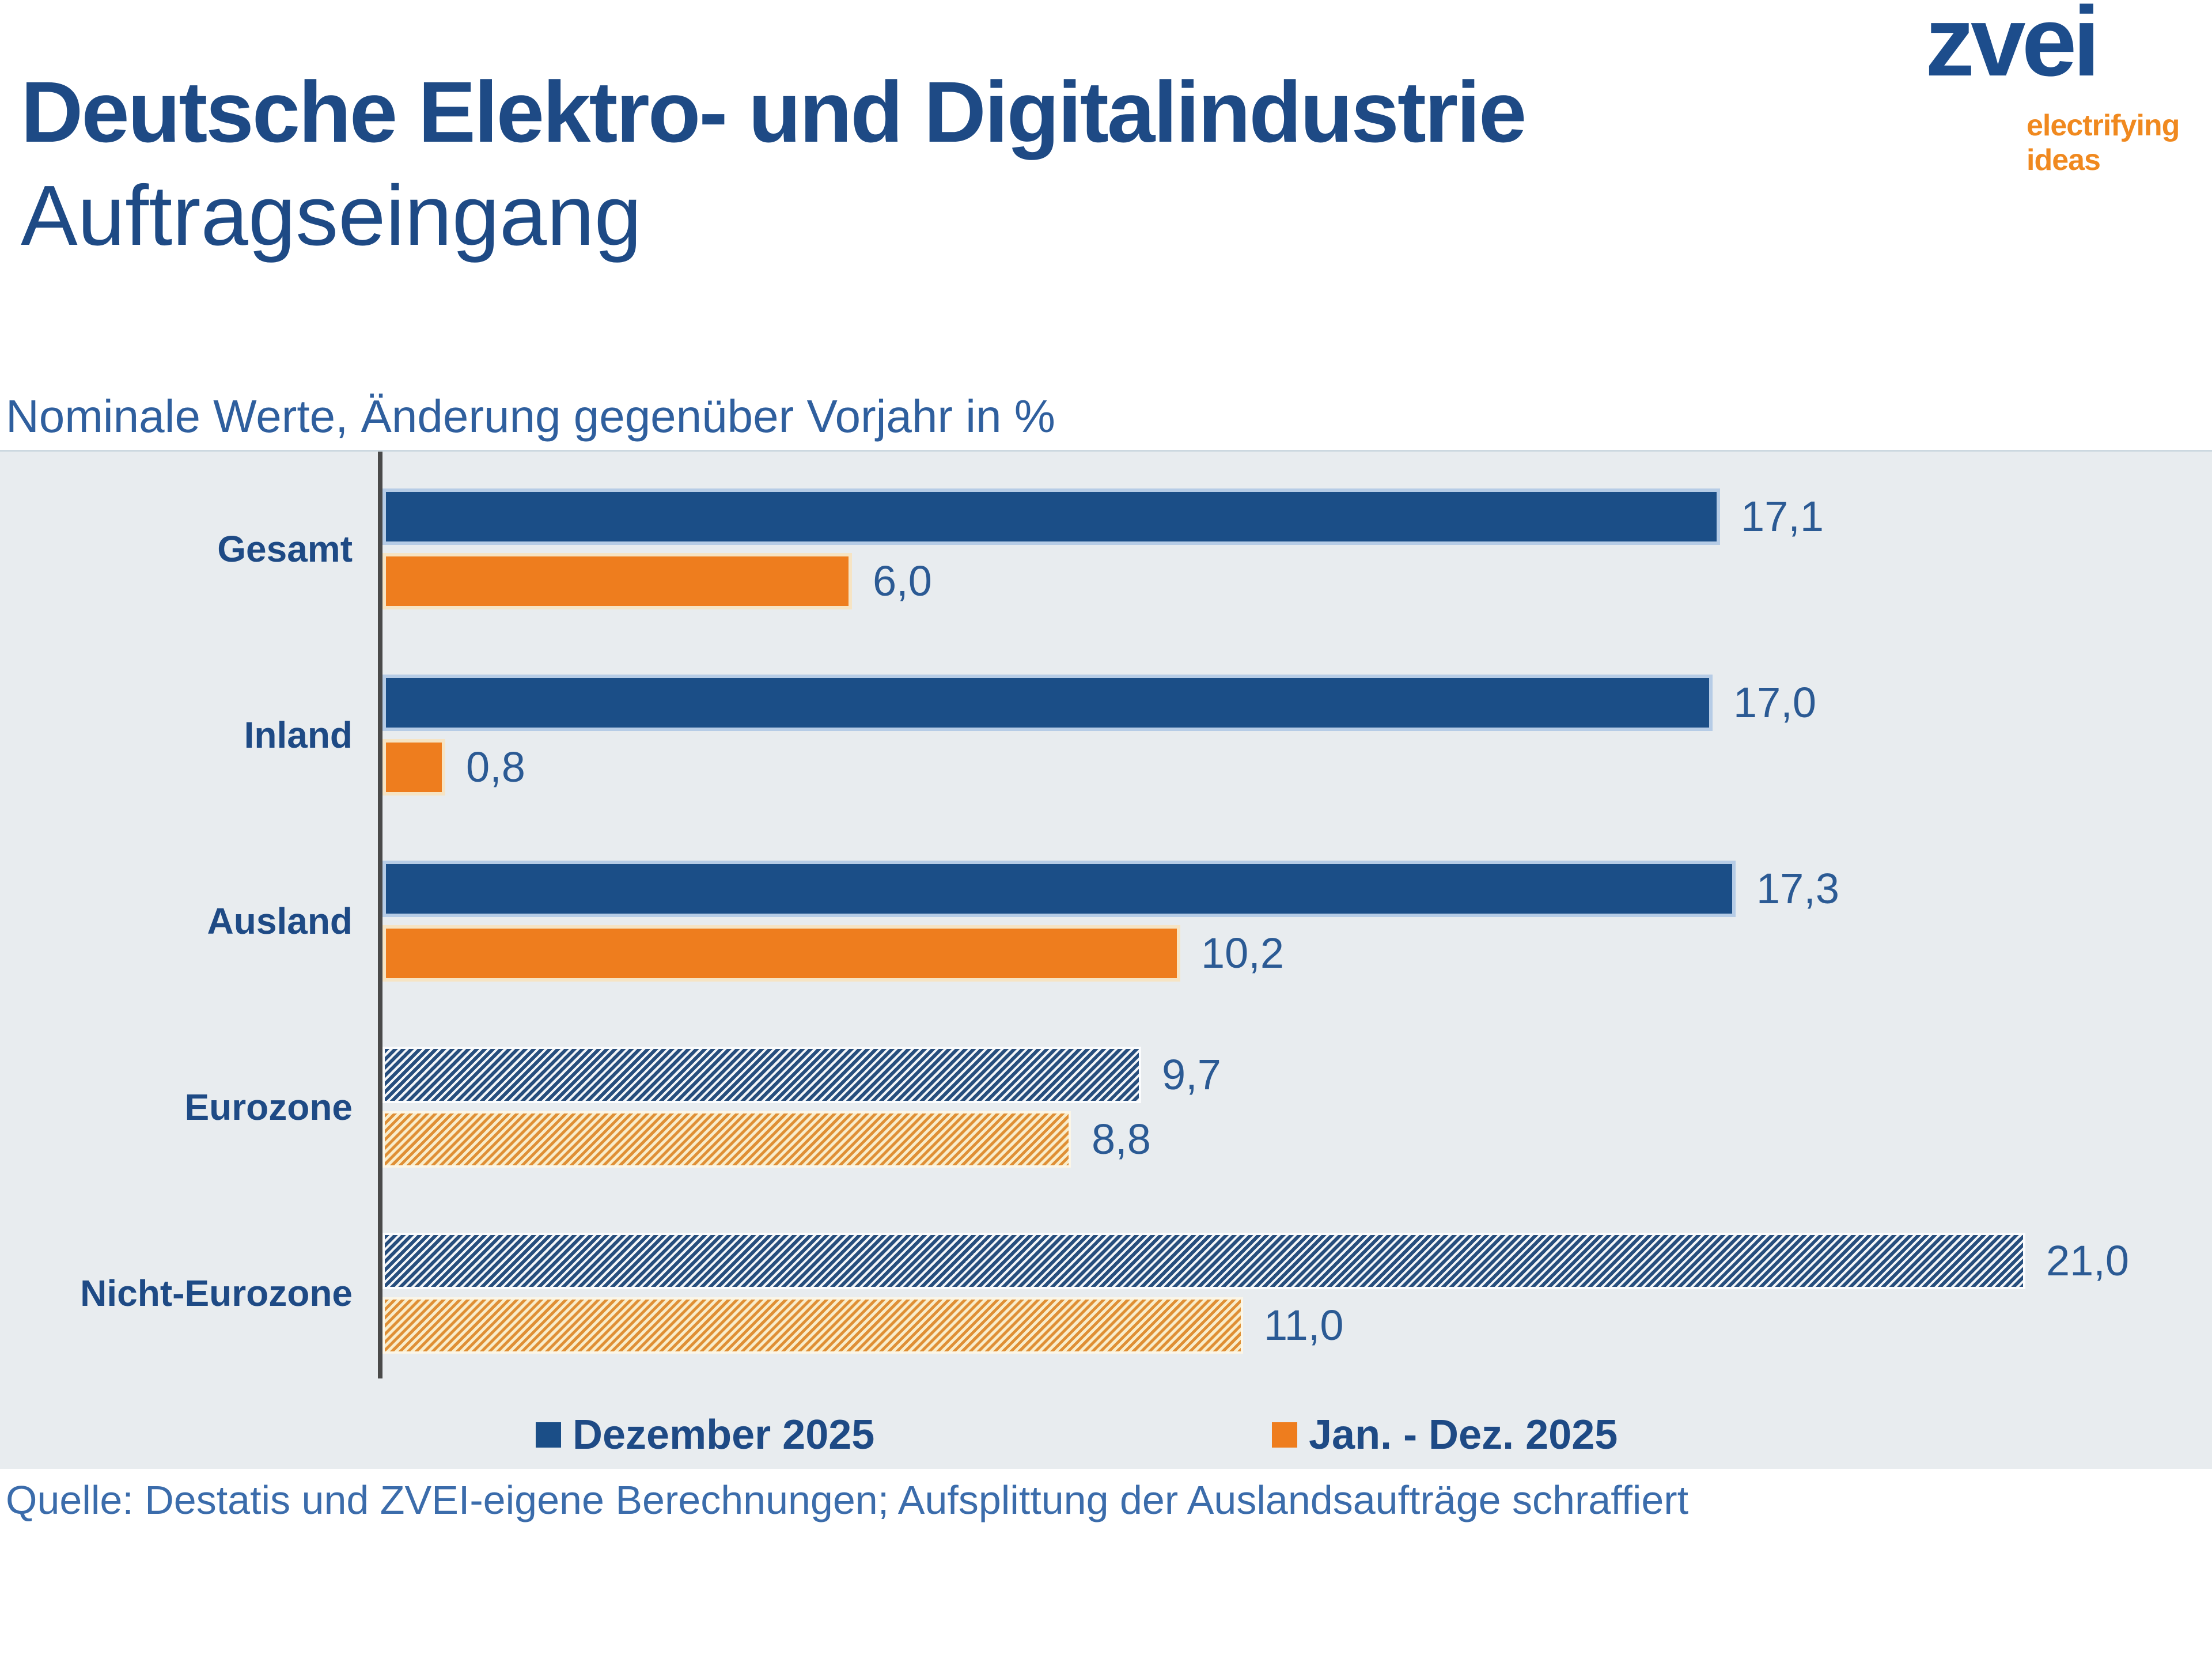 The height and width of the screenshot is (1659, 2212). What do you see at coordinates (1463, 1435) in the screenshot?
I see `legend-label-jan-dez-2025: Jan. - Dez. 2025` at bounding box center [1463, 1435].